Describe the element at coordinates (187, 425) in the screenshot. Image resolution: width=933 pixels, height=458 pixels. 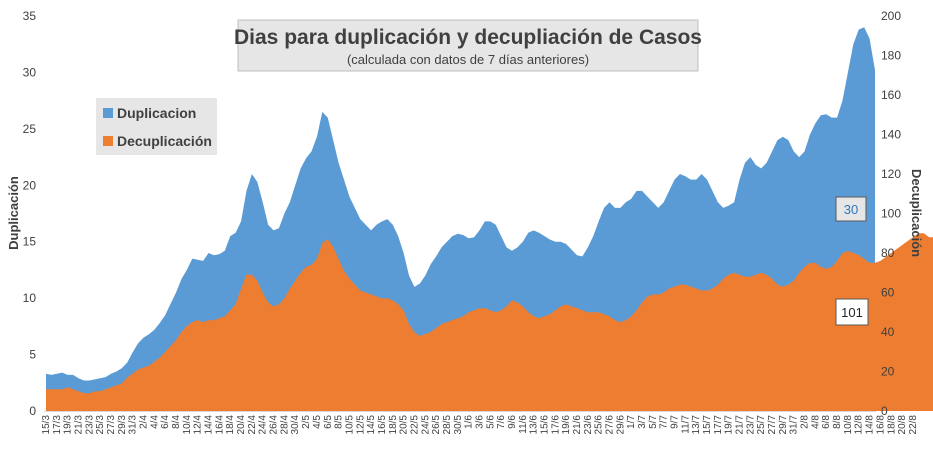
I see `x-tick-label: 10/4` at that location.